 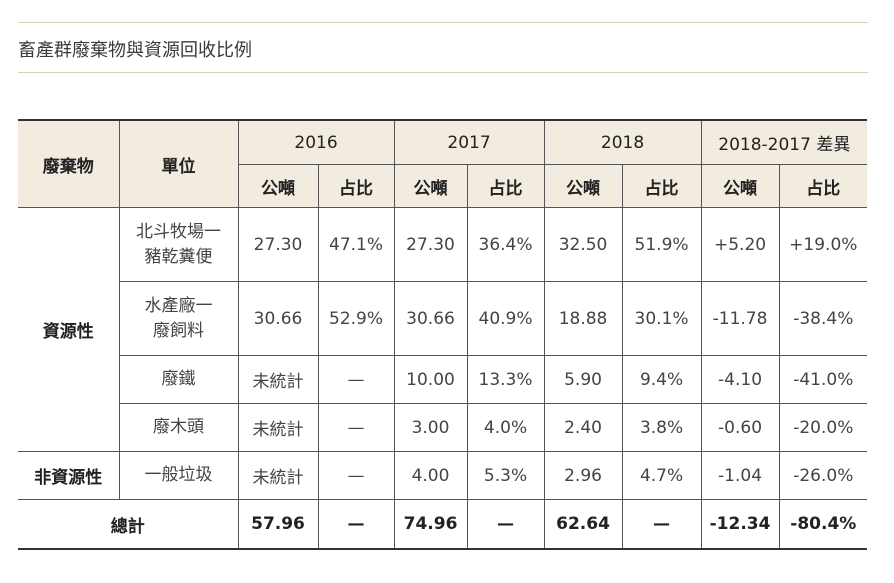 I want to click on cell: -4.10, so click(x=740, y=379).